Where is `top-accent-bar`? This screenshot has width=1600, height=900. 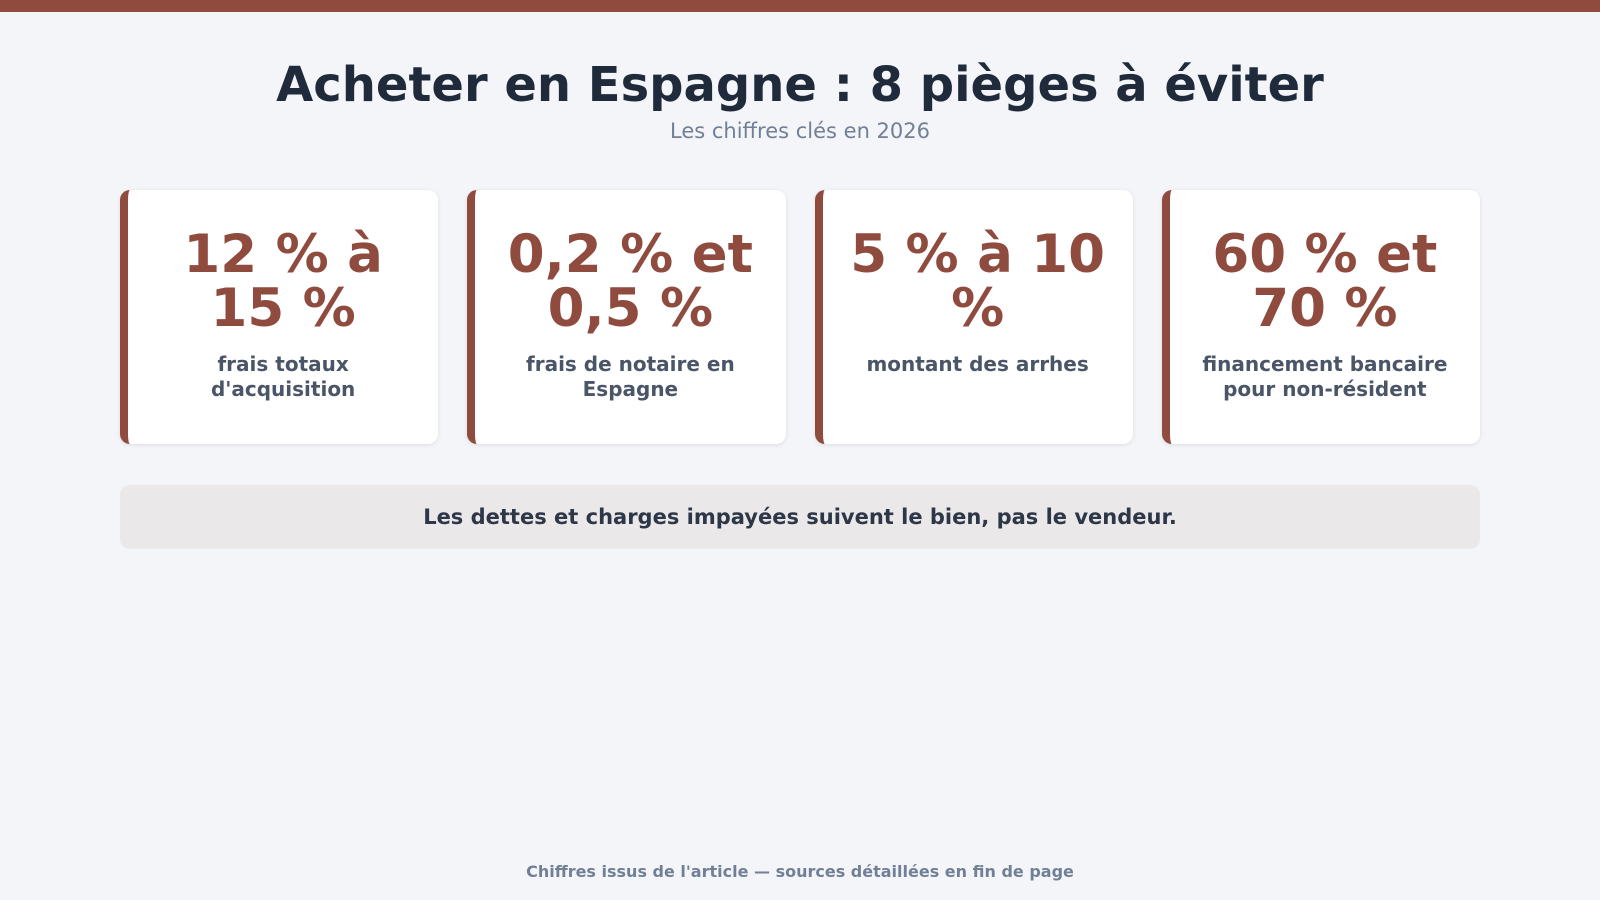 top-accent-bar is located at coordinates (800, 6).